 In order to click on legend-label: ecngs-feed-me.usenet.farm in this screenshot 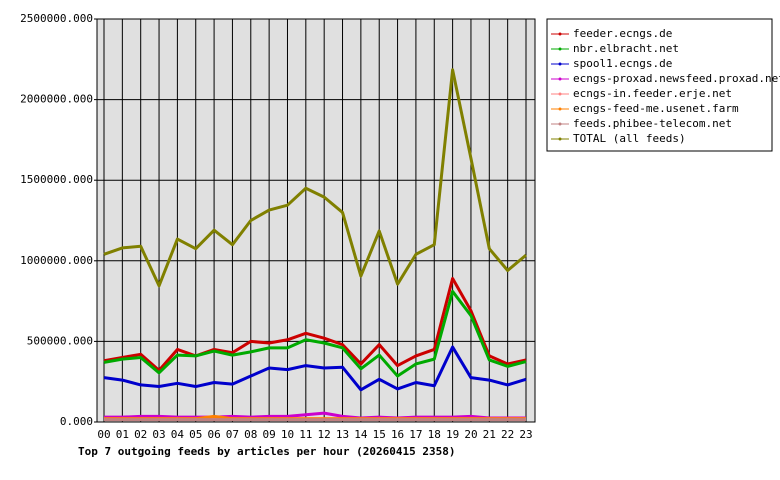, I will do `click(656, 108)`.